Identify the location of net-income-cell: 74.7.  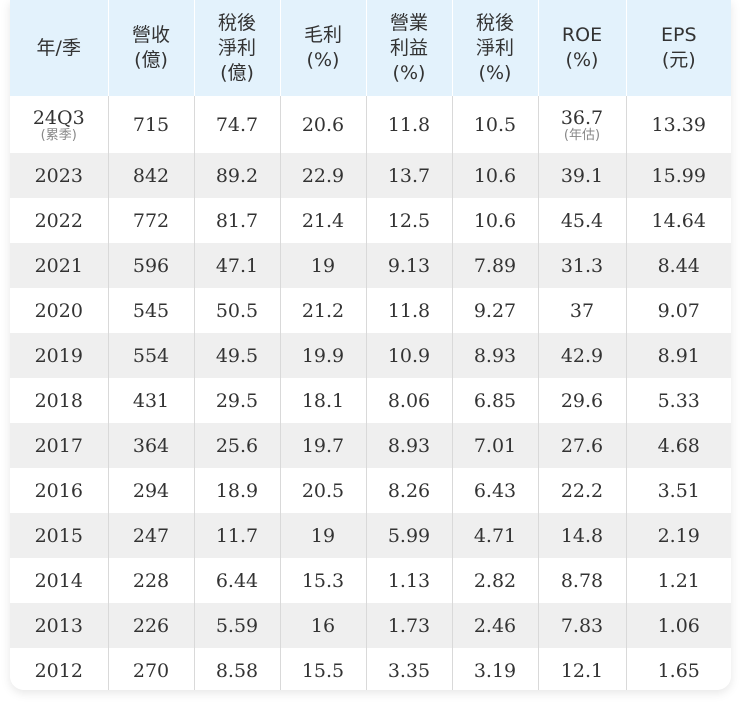
(237, 124).